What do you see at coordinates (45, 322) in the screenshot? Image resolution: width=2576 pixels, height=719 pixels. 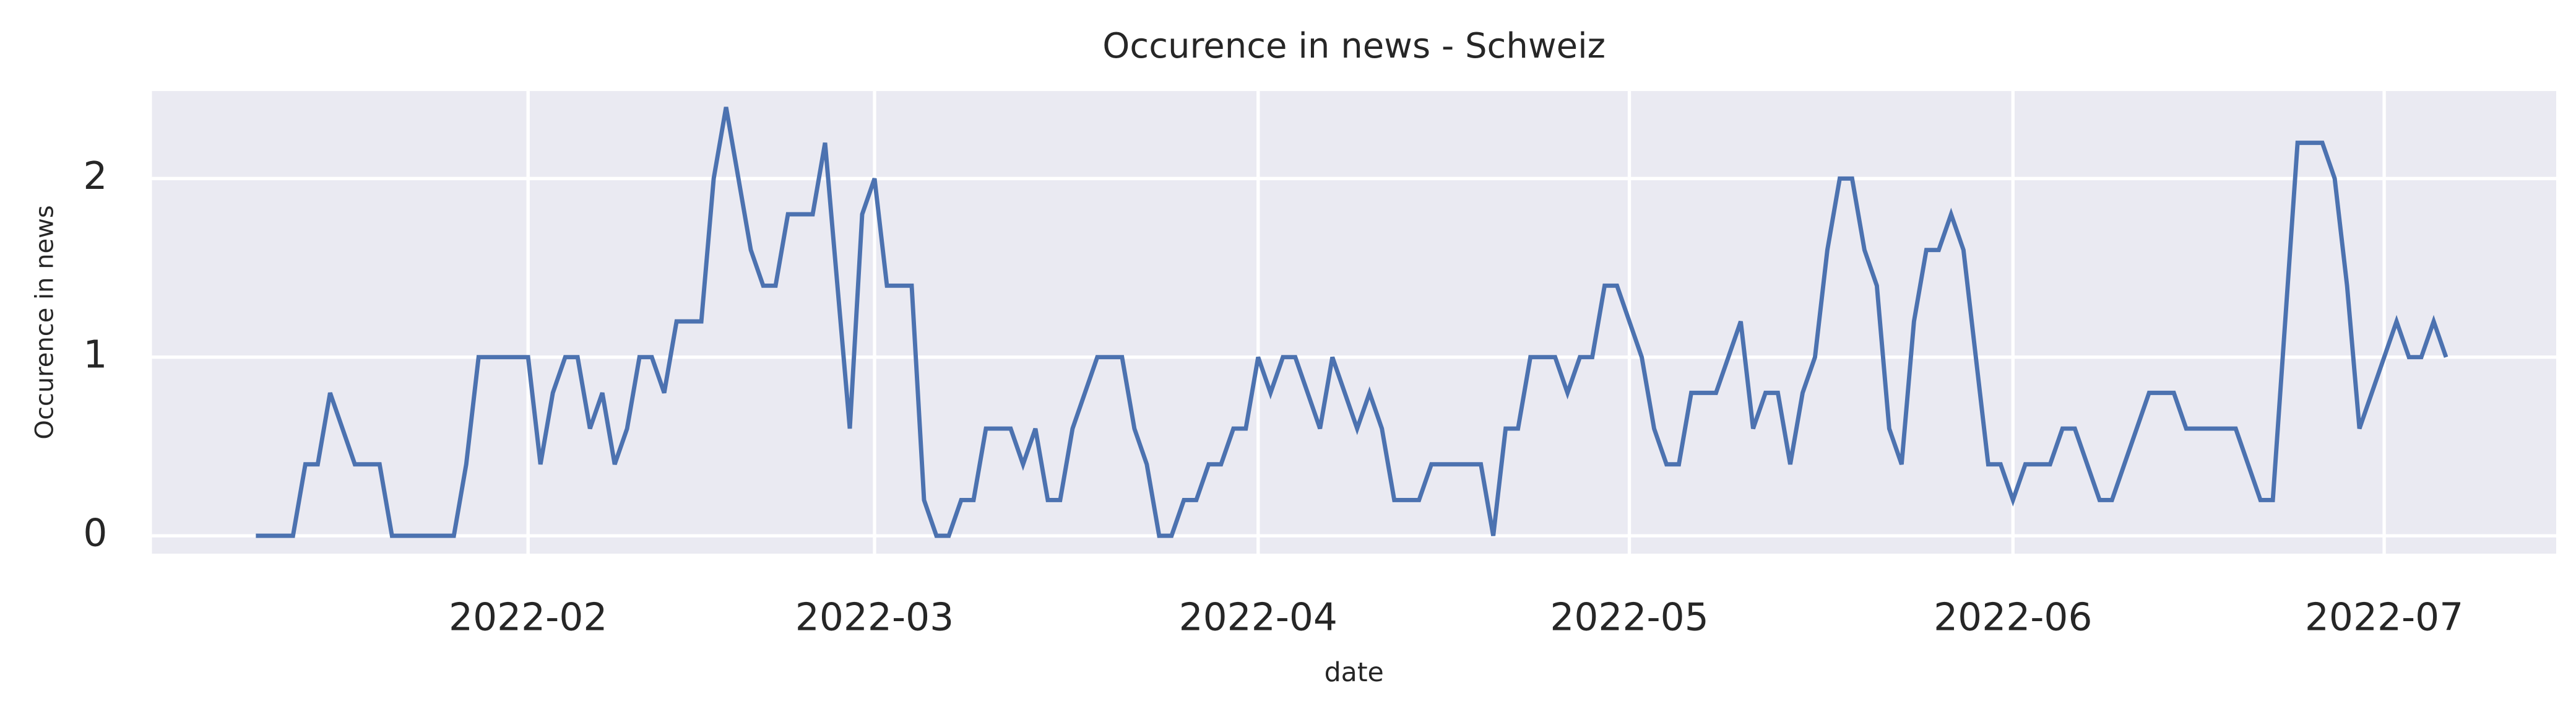 I see `y-axis-label: Occurence in news` at bounding box center [45, 322].